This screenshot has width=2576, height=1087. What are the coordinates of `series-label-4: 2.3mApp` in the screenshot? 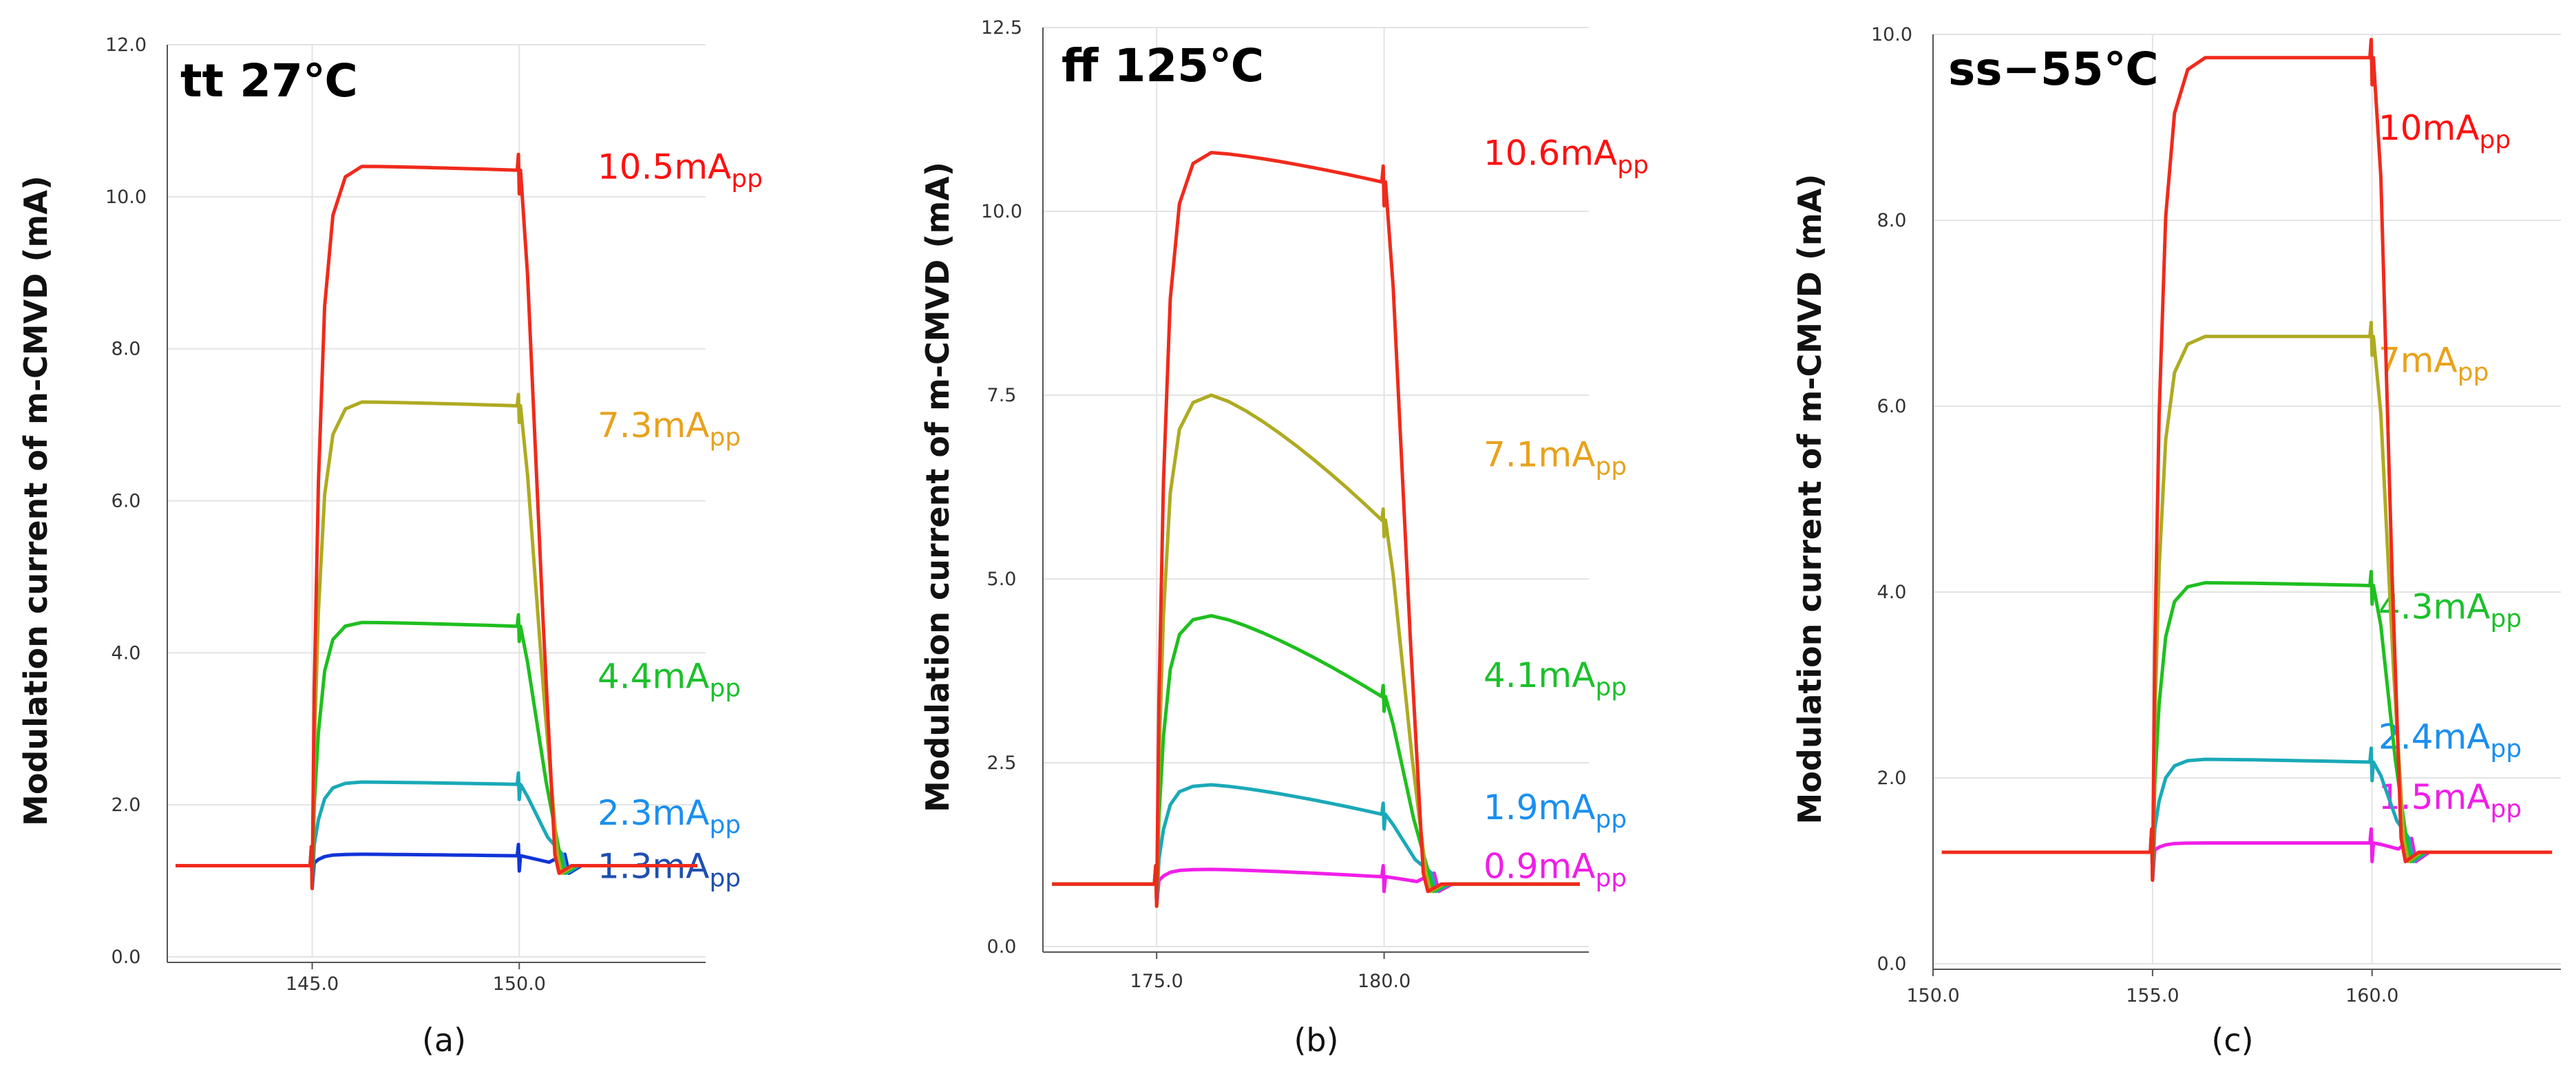 It's located at (670, 816).